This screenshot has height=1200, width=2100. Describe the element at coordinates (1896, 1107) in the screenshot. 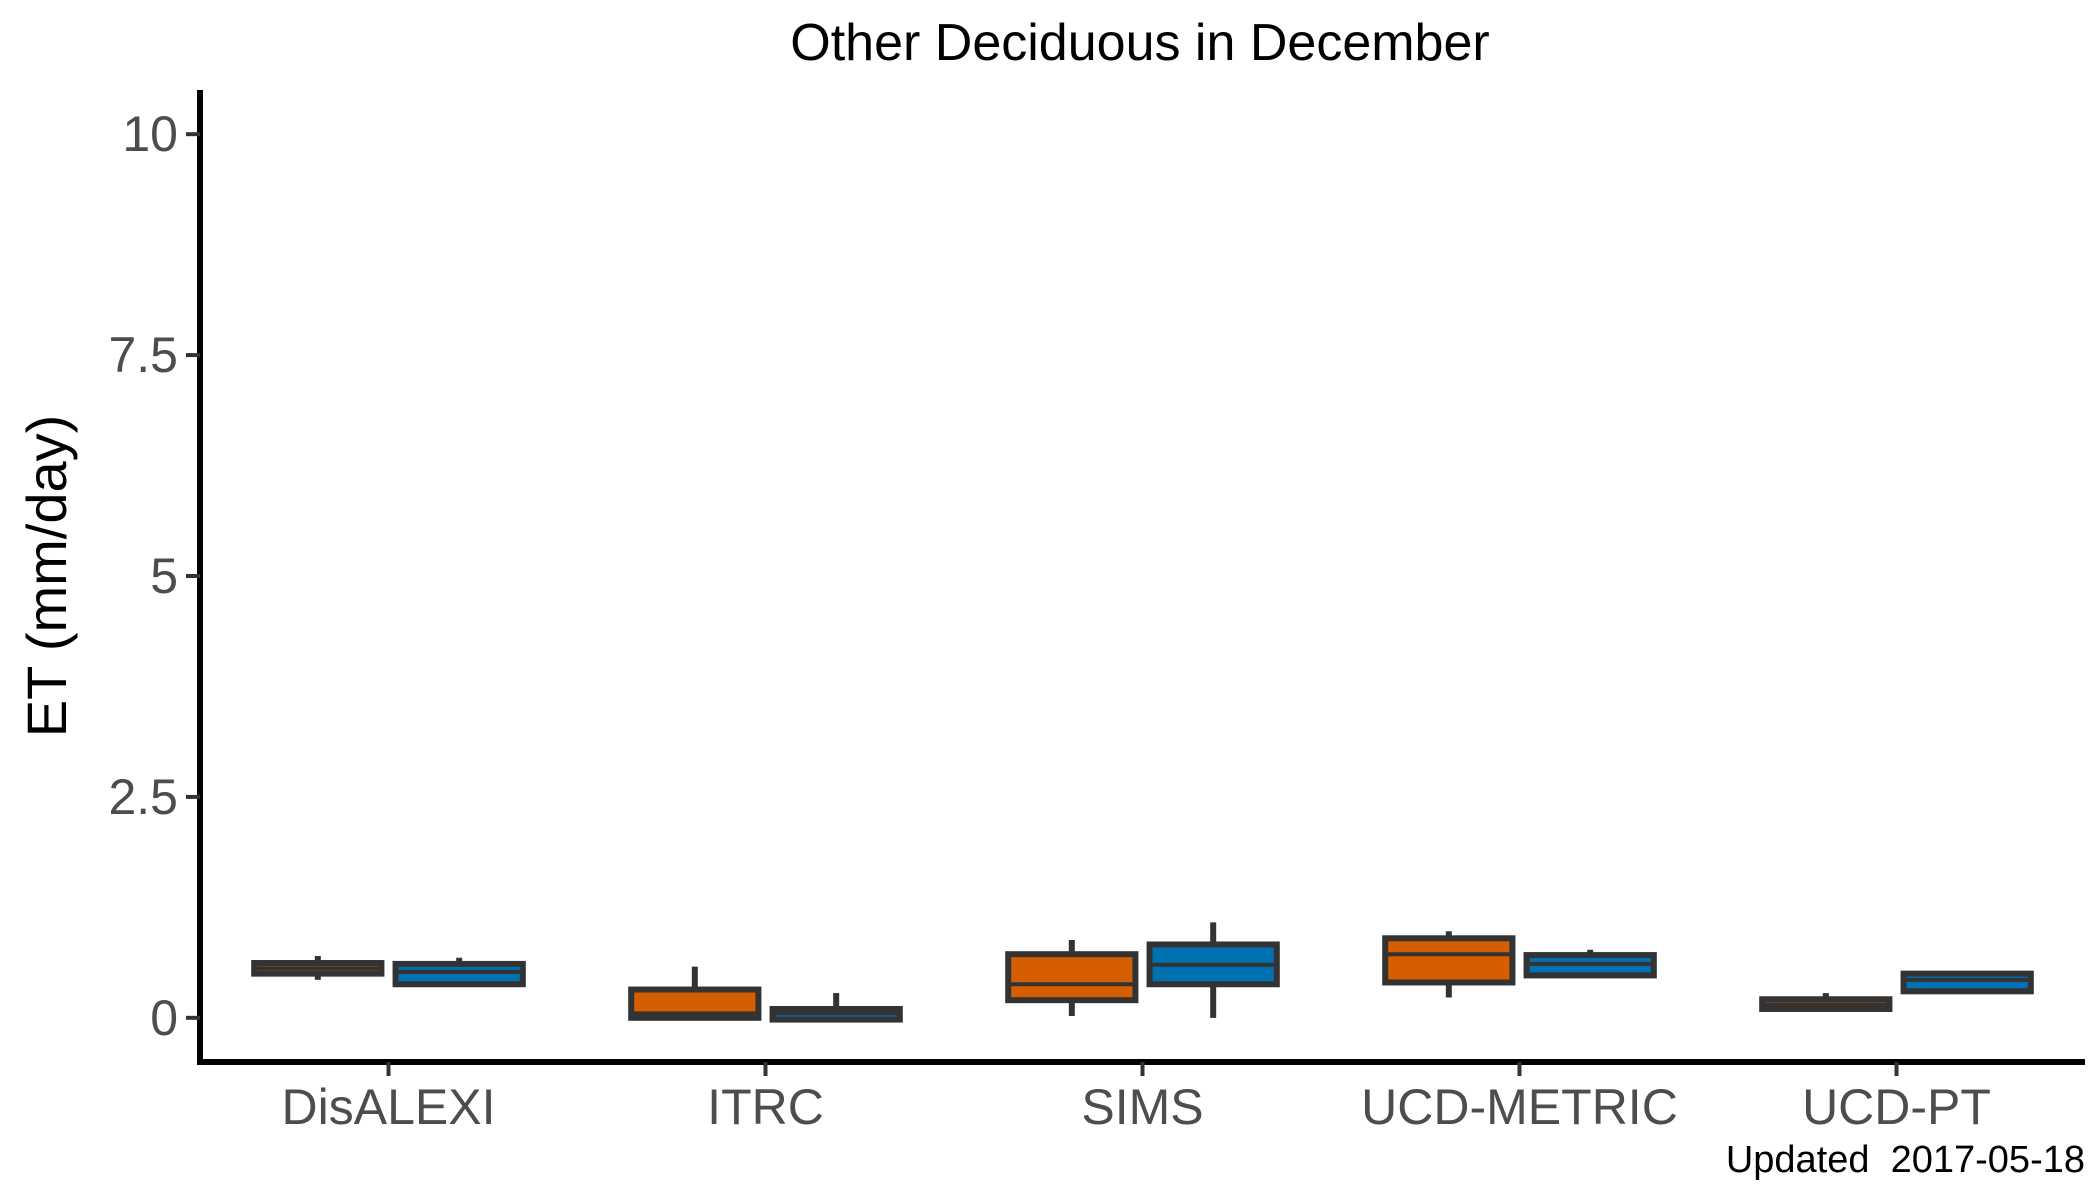

I see `x-tick-label: UCD-PT` at that location.